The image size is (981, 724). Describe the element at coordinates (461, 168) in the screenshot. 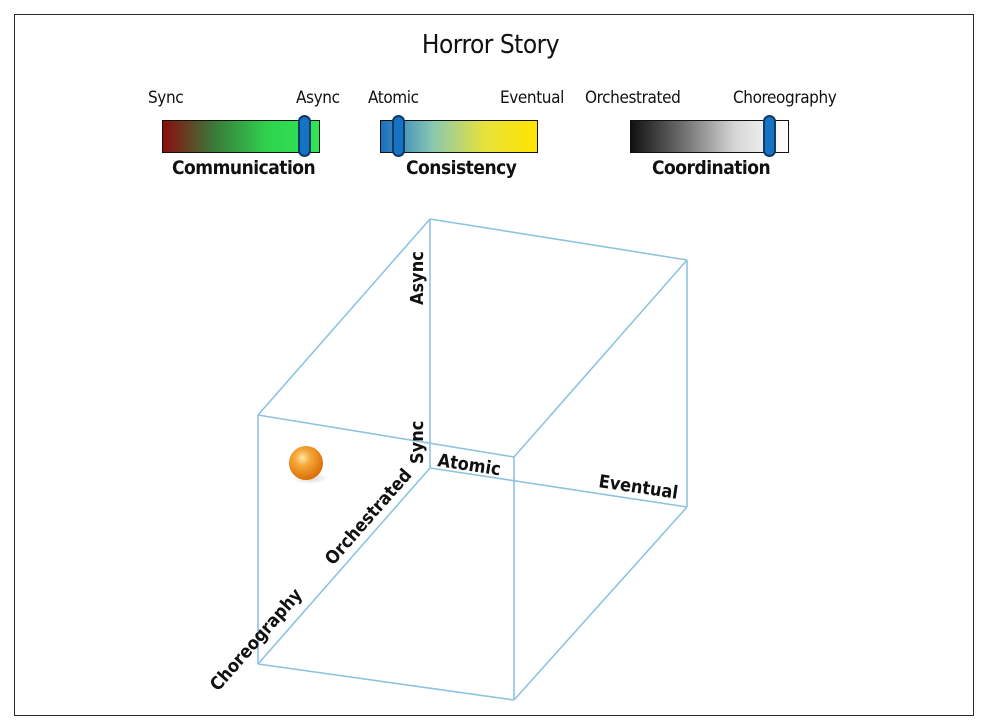

I see `consistency-label: Consistency` at that location.